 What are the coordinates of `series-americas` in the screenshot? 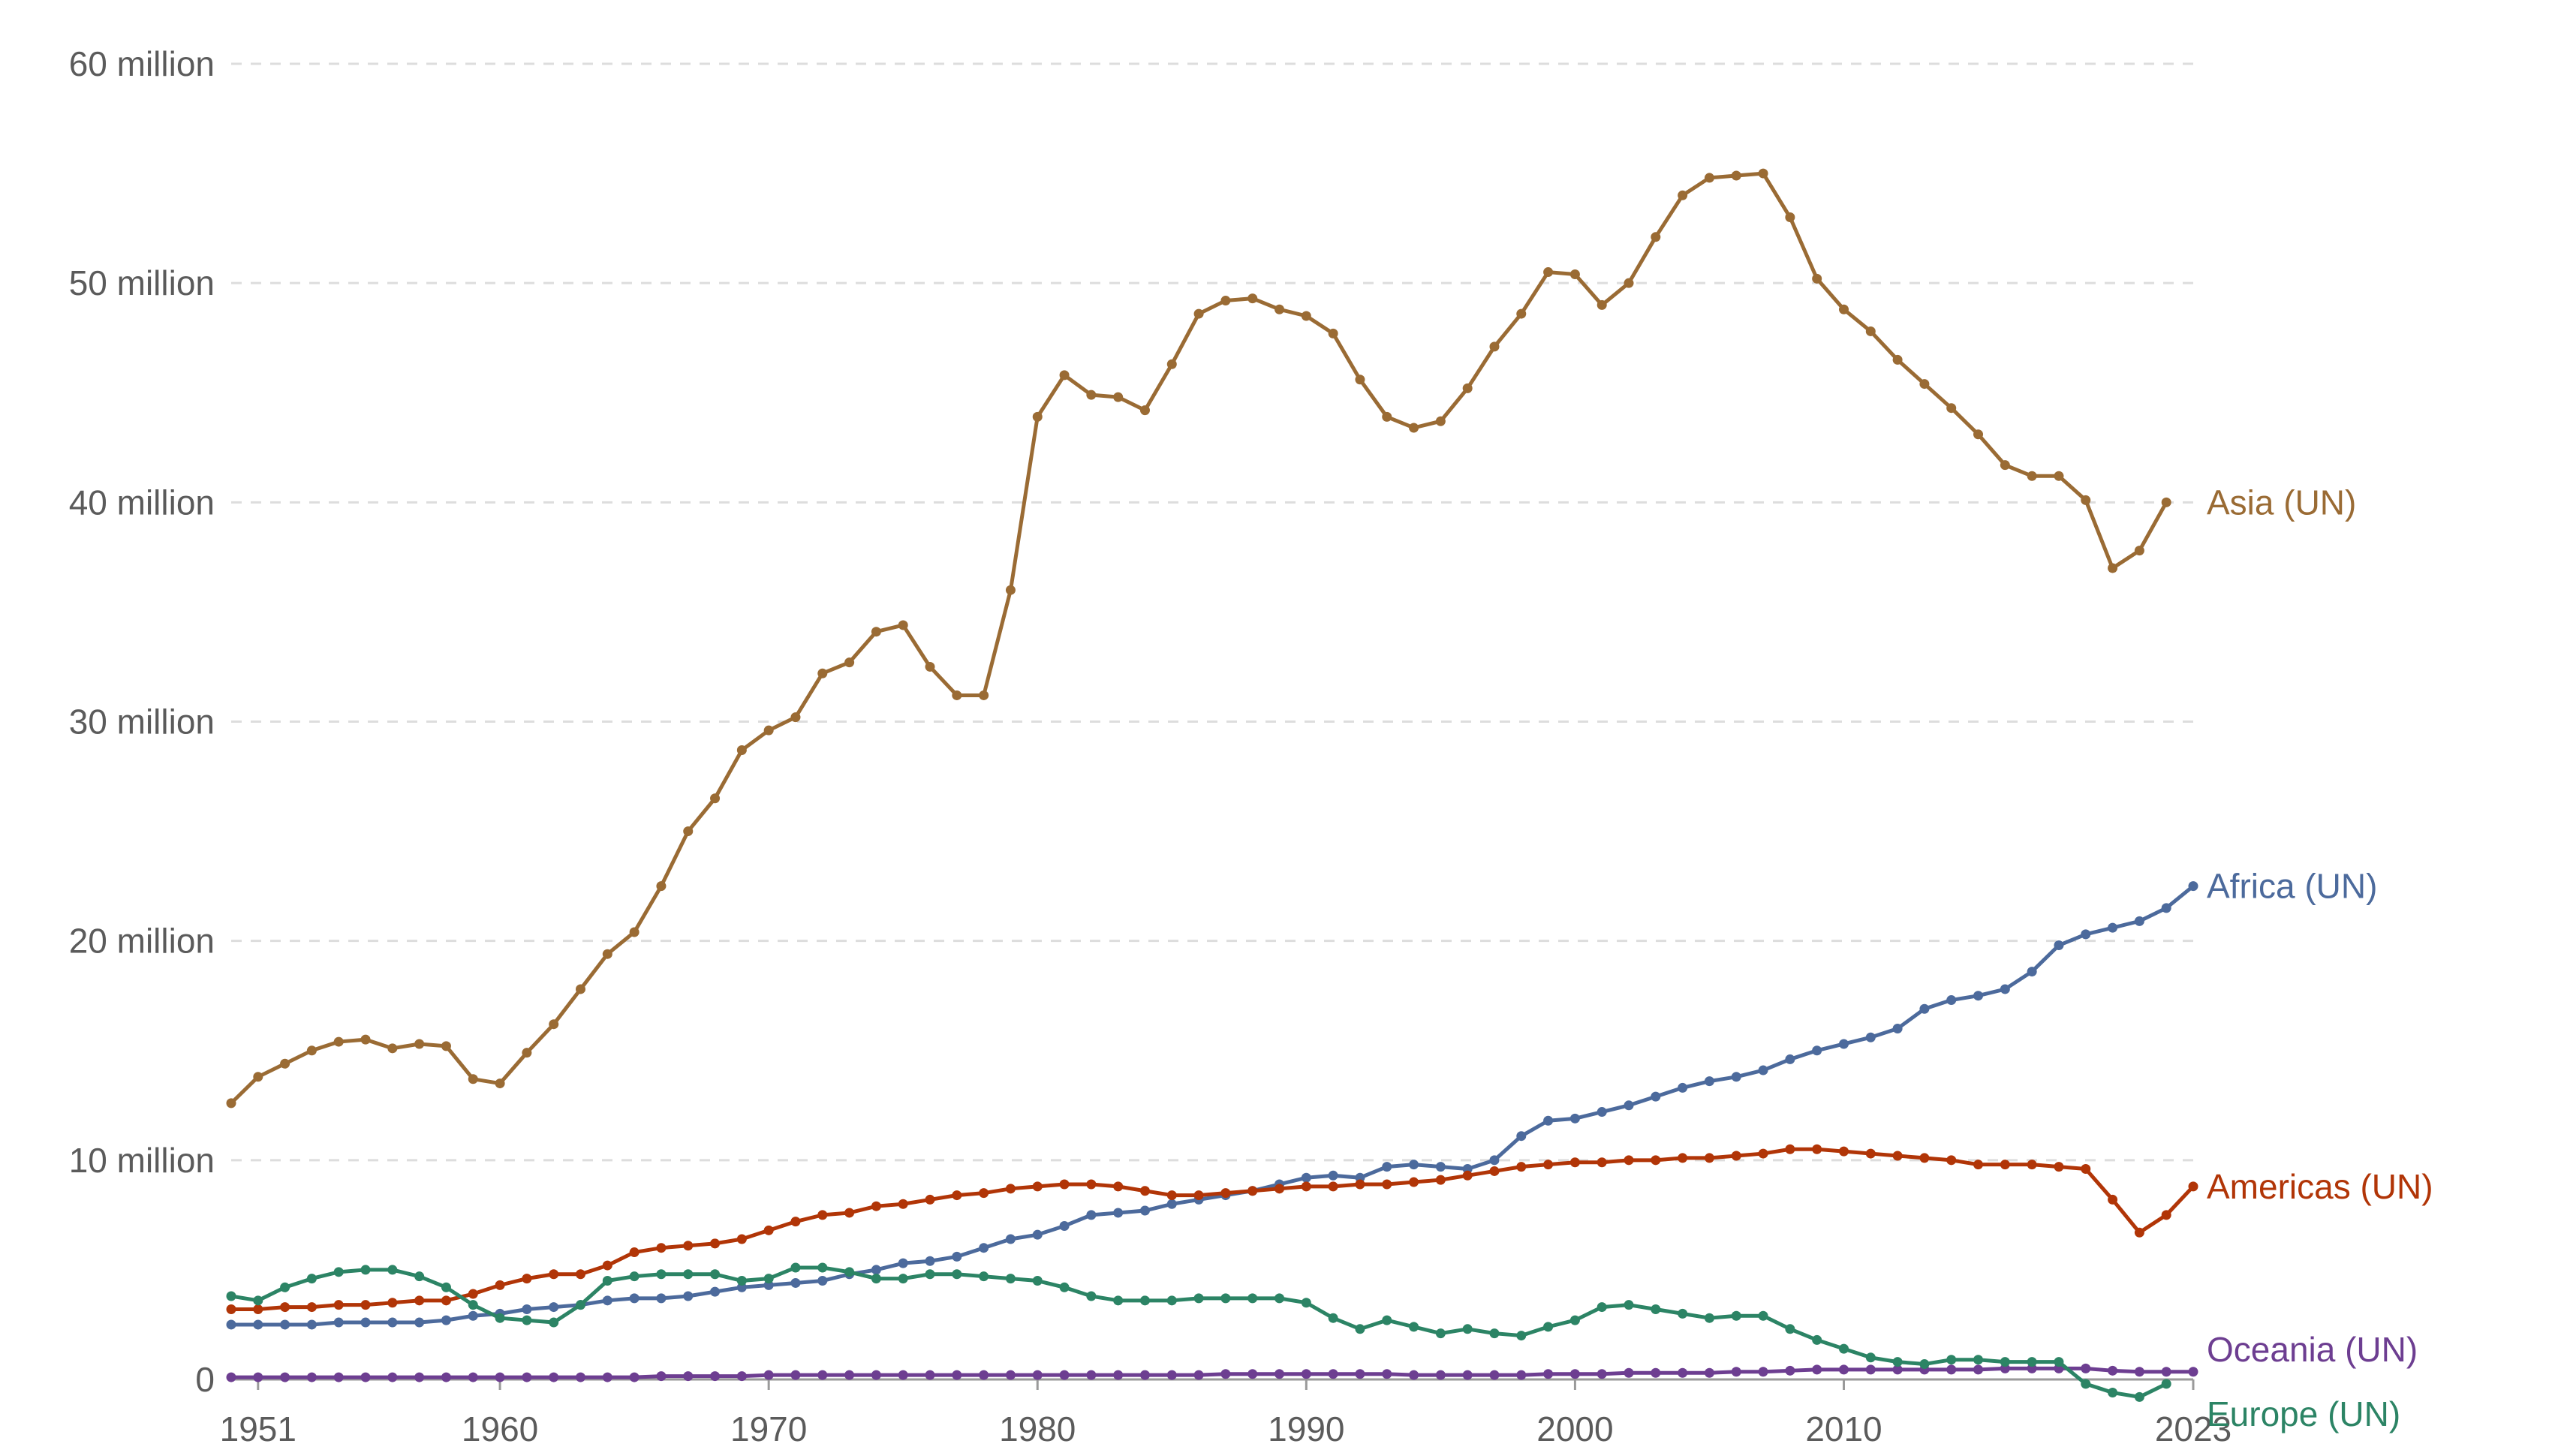 It's located at (1212, 1229).